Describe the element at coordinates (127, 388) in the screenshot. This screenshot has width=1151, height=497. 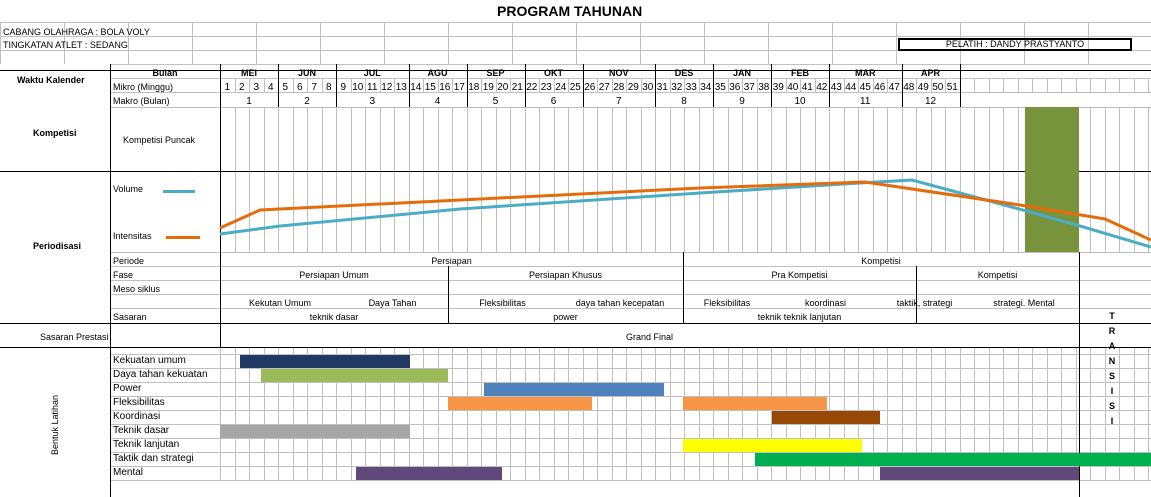
I see `training-label: Power` at that location.